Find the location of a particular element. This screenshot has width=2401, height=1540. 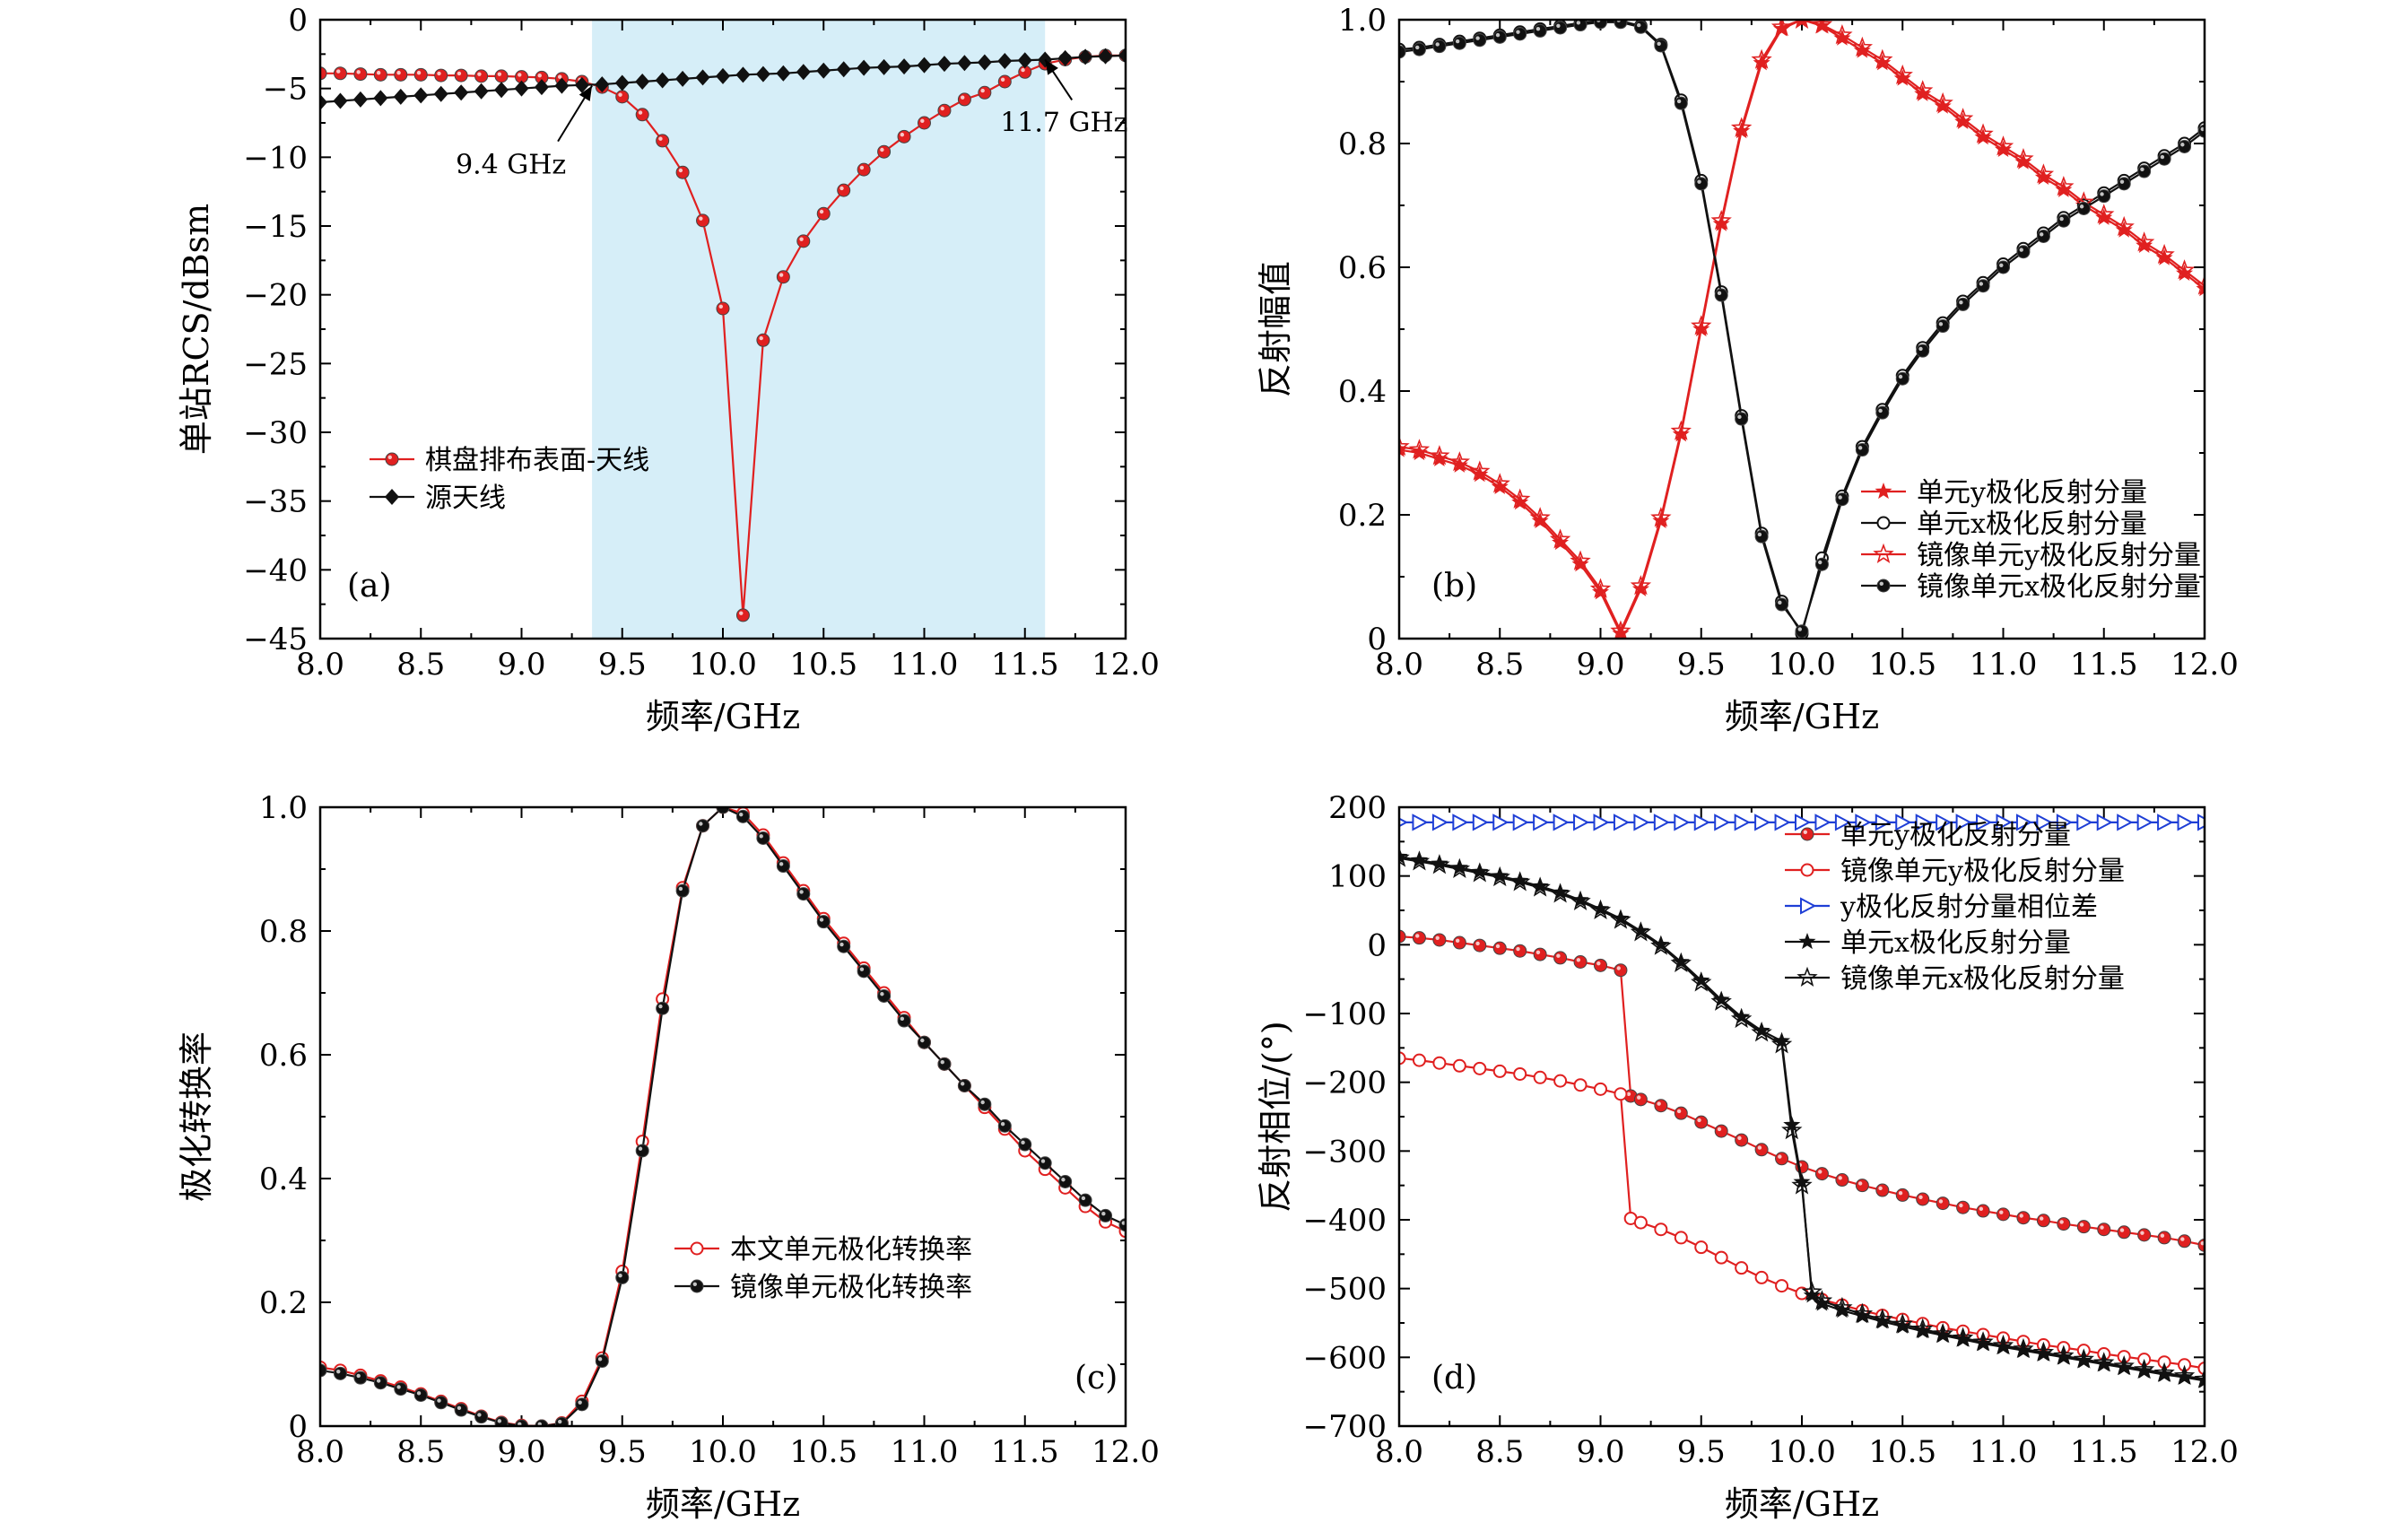

y-axis-label: 极化转换率 is located at coordinates (197, 1116).